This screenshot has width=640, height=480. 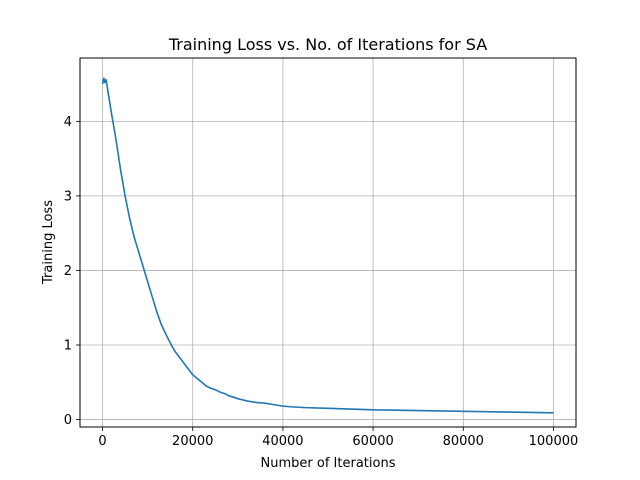 I want to click on y-tick-label: 3, so click(x=68, y=196).